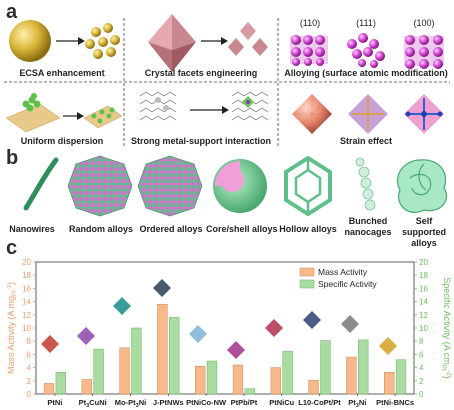  I want to click on caption-alloying: Alloying (surface atomic modification), so click(366, 73).